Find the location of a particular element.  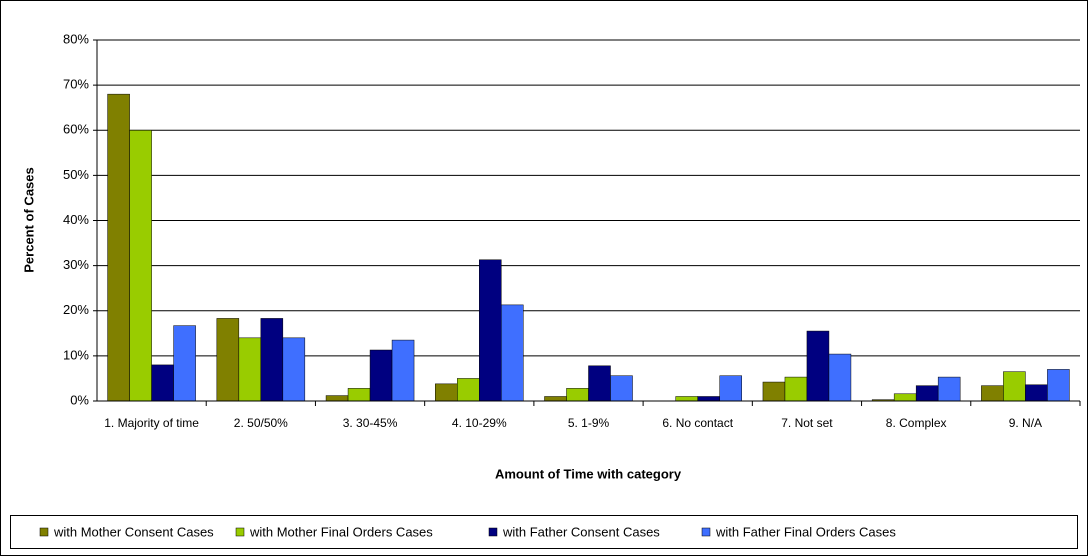

x-tick-label: 2. 50/50% is located at coordinates (260, 423).